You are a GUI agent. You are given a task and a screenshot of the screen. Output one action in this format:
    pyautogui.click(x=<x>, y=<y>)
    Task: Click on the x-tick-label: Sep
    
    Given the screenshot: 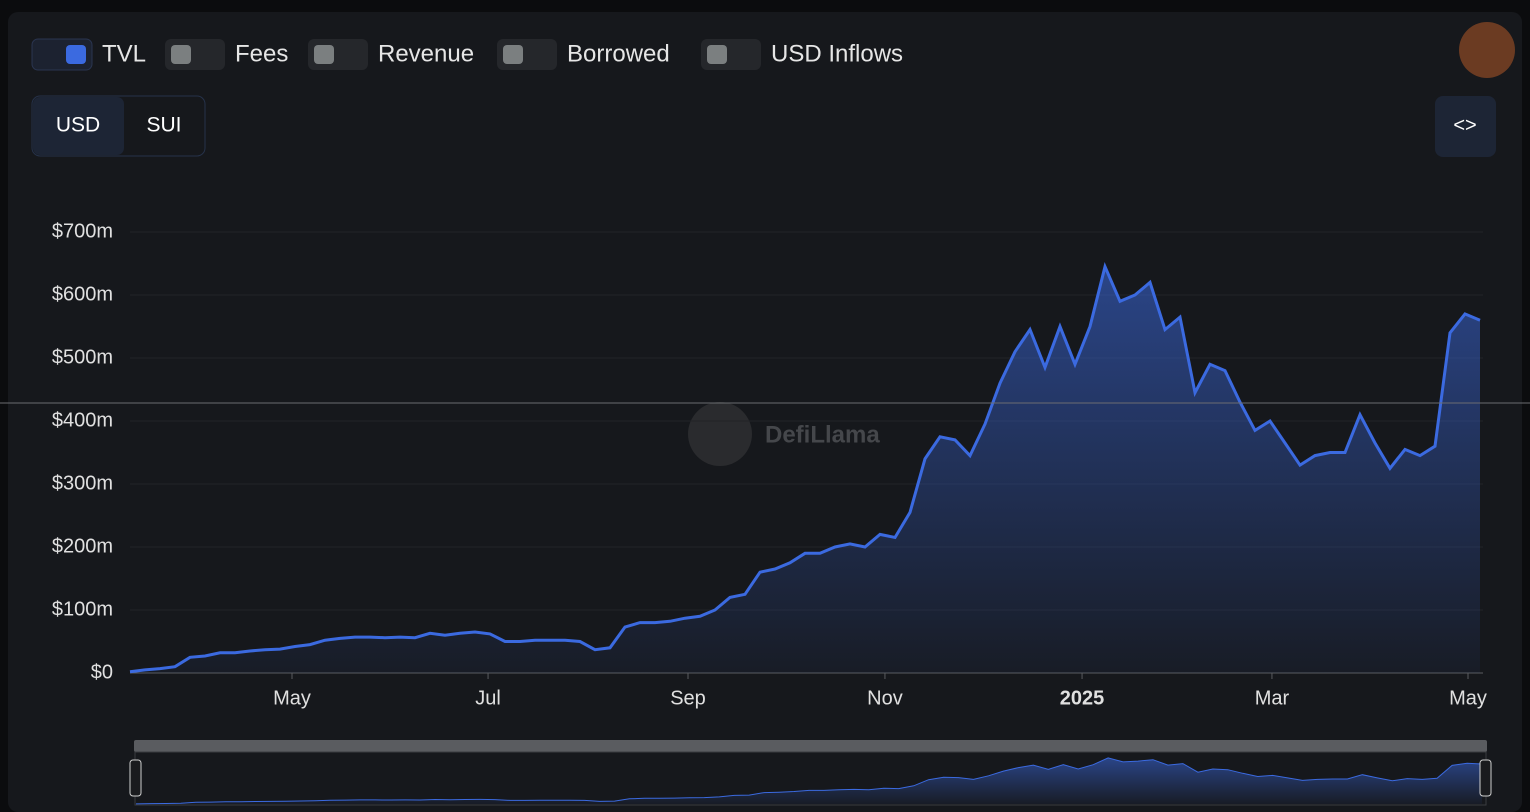 What is the action you would take?
    pyautogui.click(x=688, y=698)
    